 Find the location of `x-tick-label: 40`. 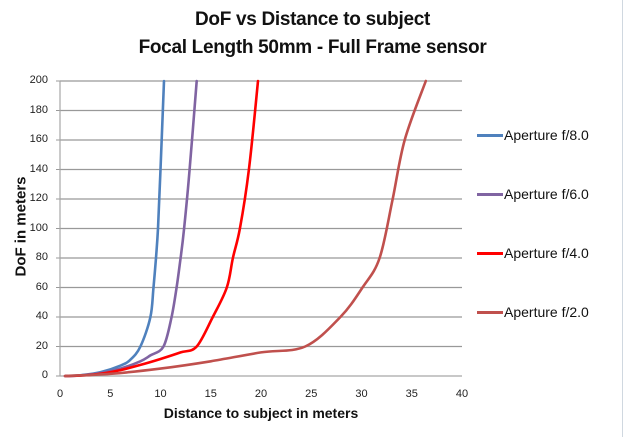

x-tick-label: 40 is located at coordinates (462, 394).